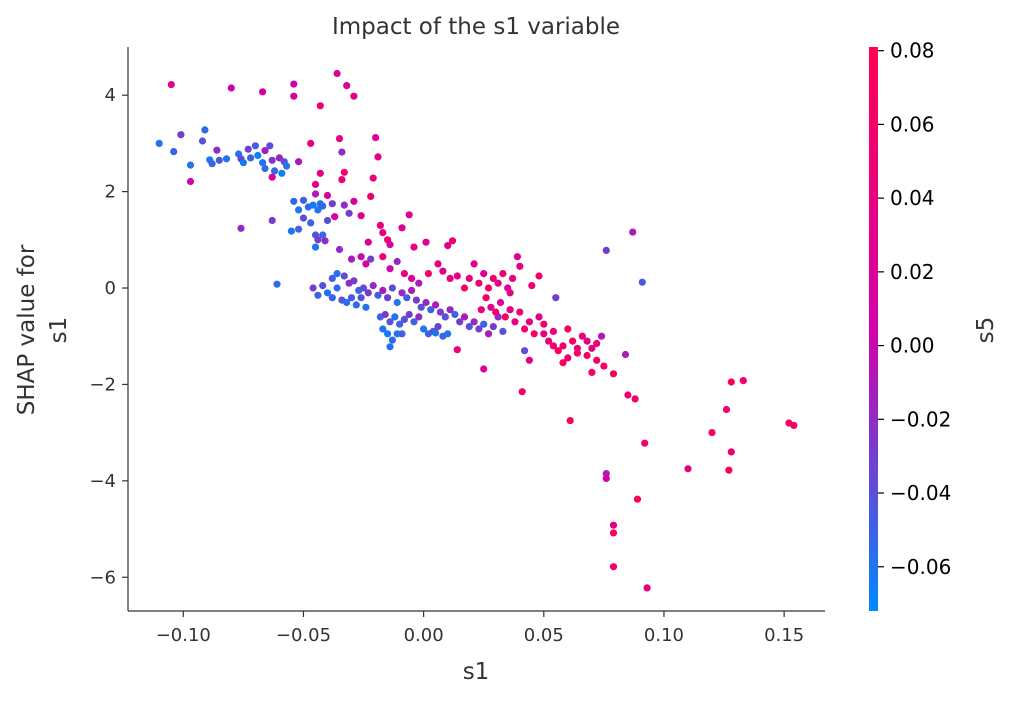 The image size is (1012, 704). I want to click on x-tick-label: −0.05, so click(303, 635).